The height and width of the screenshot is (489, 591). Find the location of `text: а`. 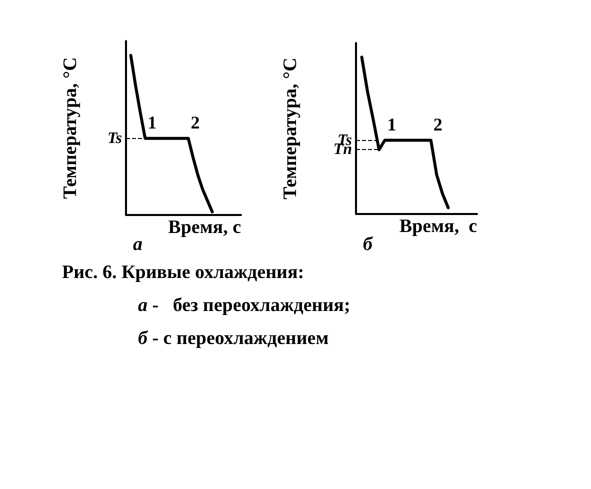

text: а is located at coordinates (137, 244).